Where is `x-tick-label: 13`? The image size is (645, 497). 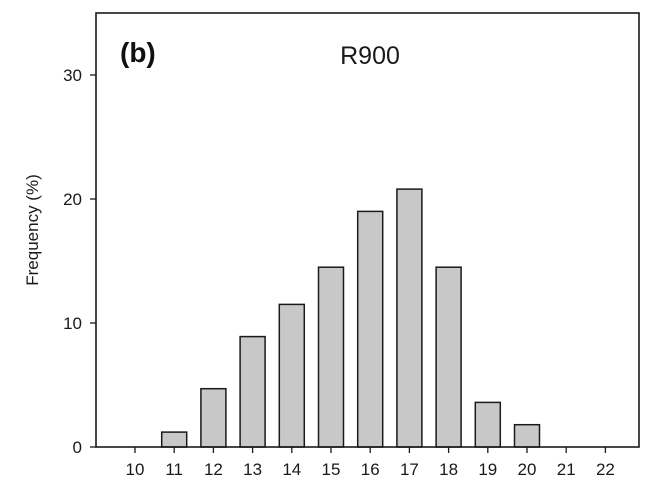 x-tick-label: 13 is located at coordinates (252, 469).